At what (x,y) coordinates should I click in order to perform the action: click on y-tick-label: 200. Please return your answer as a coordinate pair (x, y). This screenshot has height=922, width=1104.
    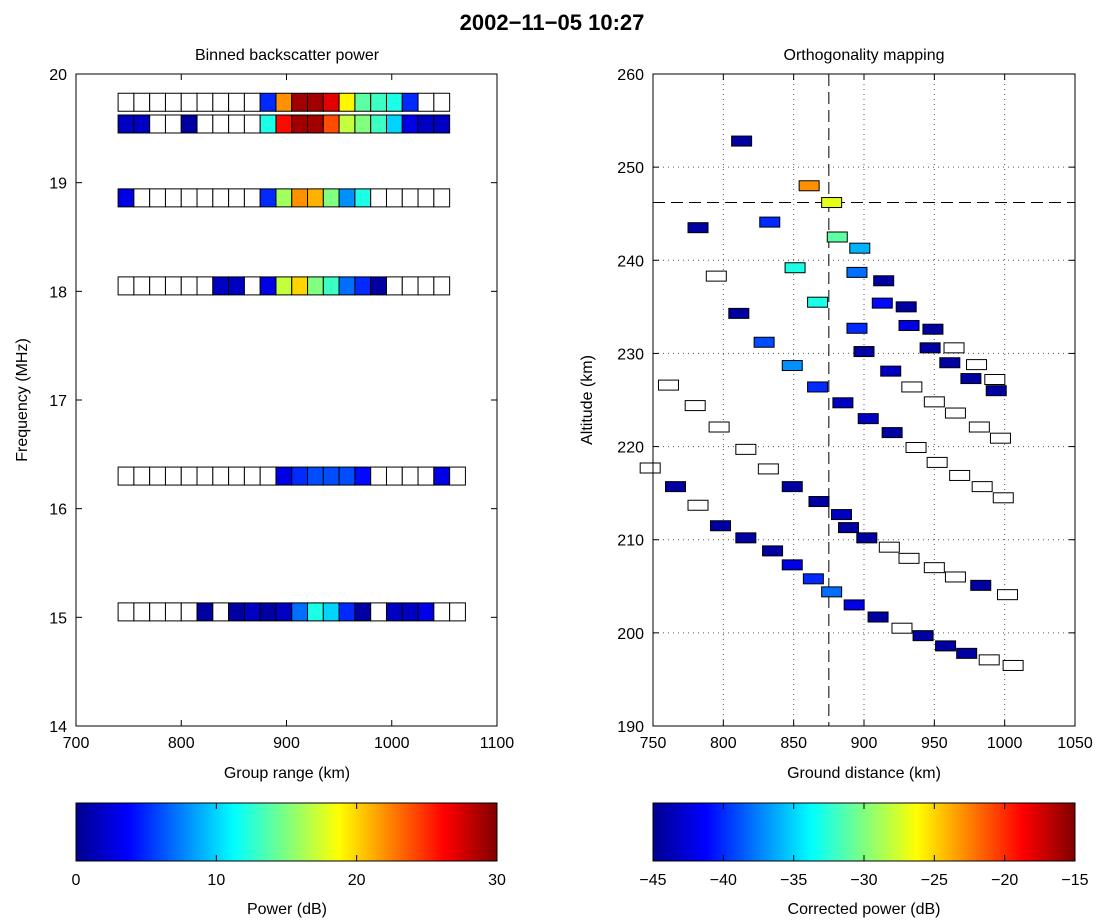
    Looking at the image, I should click on (630, 634).